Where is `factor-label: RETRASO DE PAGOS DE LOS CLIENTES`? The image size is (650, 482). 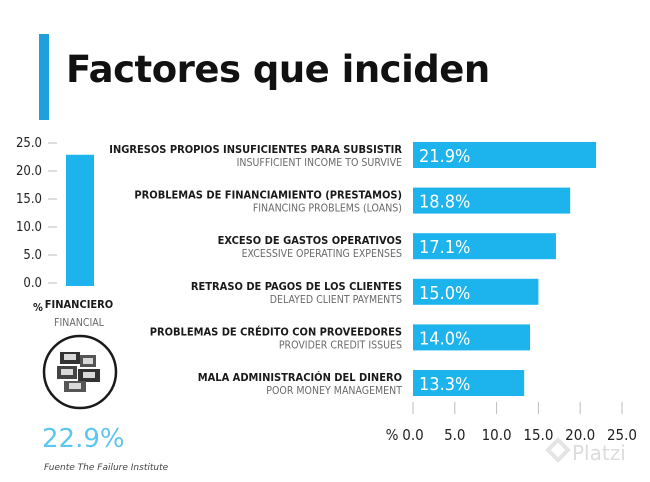
factor-label: RETRASO DE PAGOS DE LOS CLIENTES is located at coordinates (296, 286).